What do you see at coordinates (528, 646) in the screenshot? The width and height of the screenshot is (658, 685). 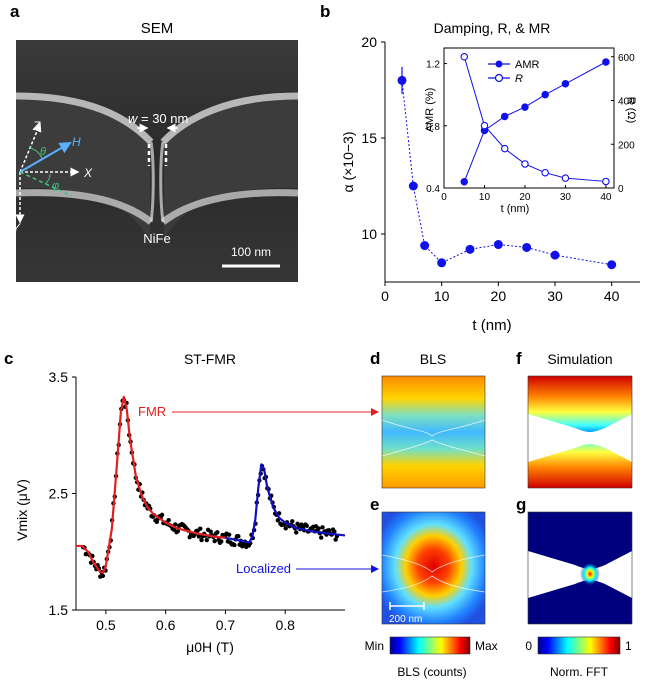 I see `sim-colorbar-min: 0` at bounding box center [528, 646].